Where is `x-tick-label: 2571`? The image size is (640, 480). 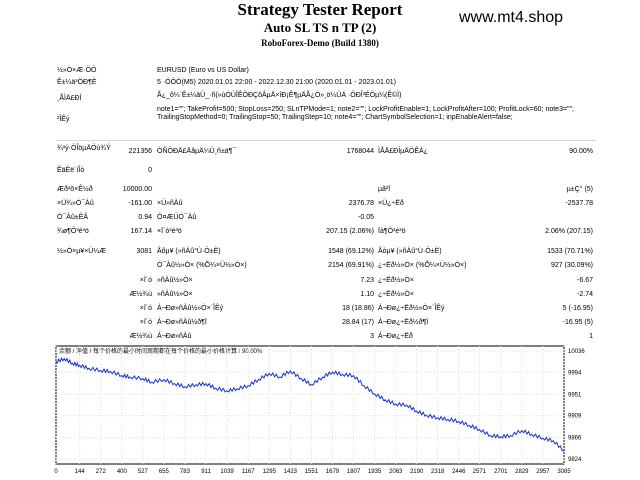 x-tick-label: 2571 is located at coordinates (480, 472).